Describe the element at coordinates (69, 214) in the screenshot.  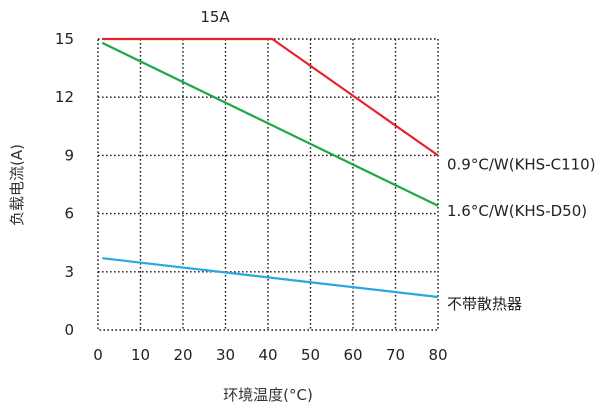
I see `y-tick-label: 6` at that location.